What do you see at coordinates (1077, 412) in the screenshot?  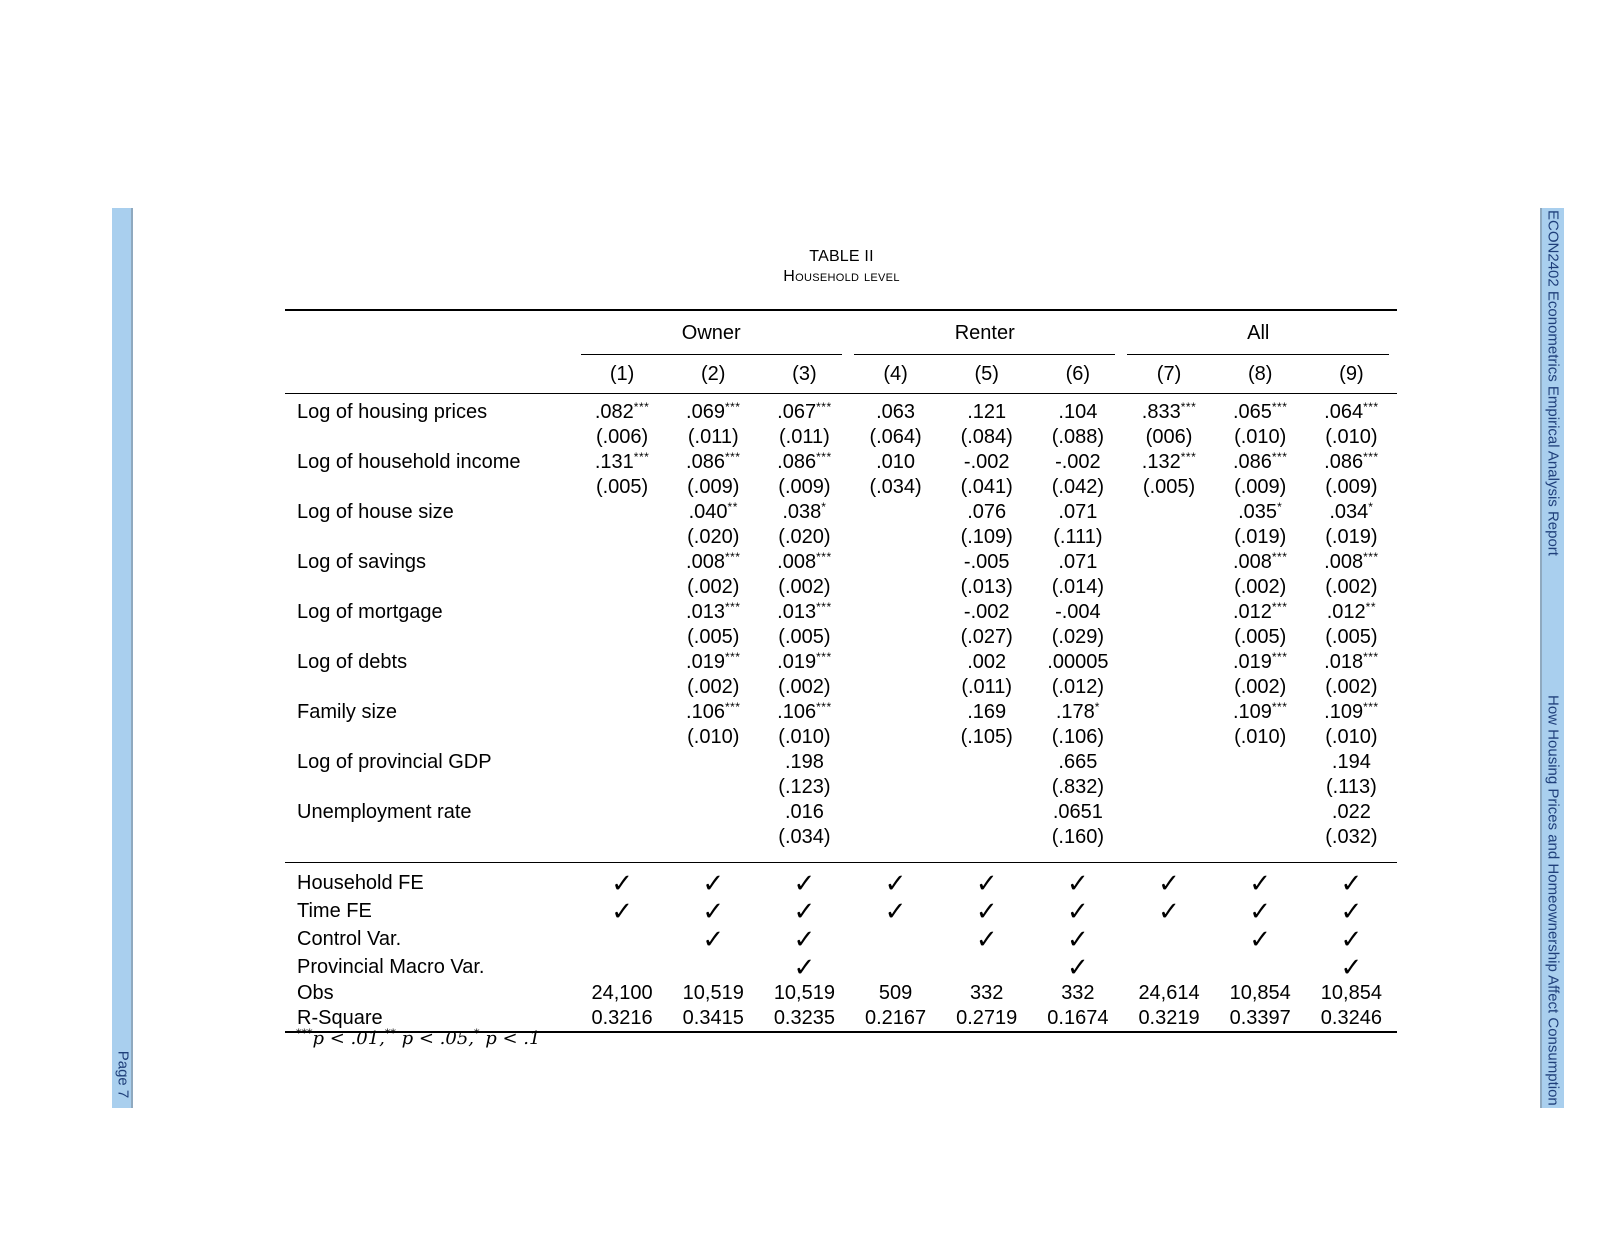 I see `coef-cell: .104` at bounding box center [1077, 412].